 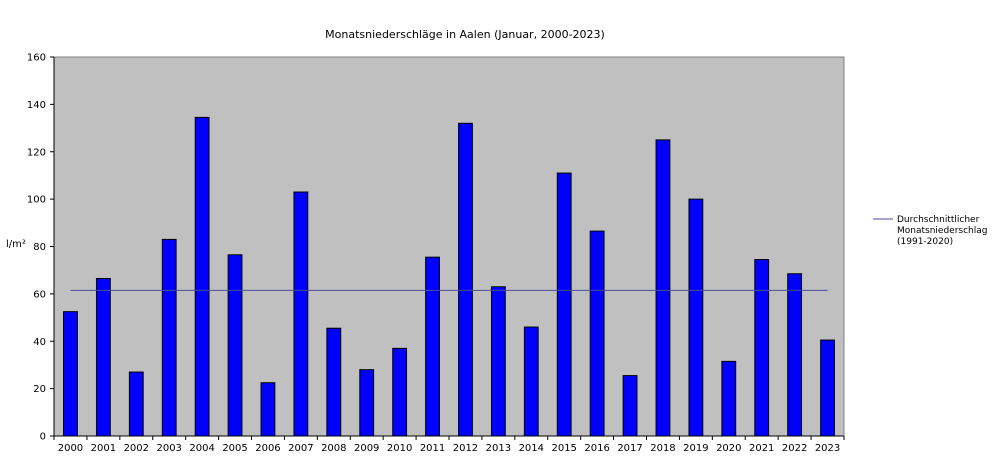 What do you see at coordinates (169, 337) in the screenshot?
I see `bar-2003` at bounding box center [169, 337].